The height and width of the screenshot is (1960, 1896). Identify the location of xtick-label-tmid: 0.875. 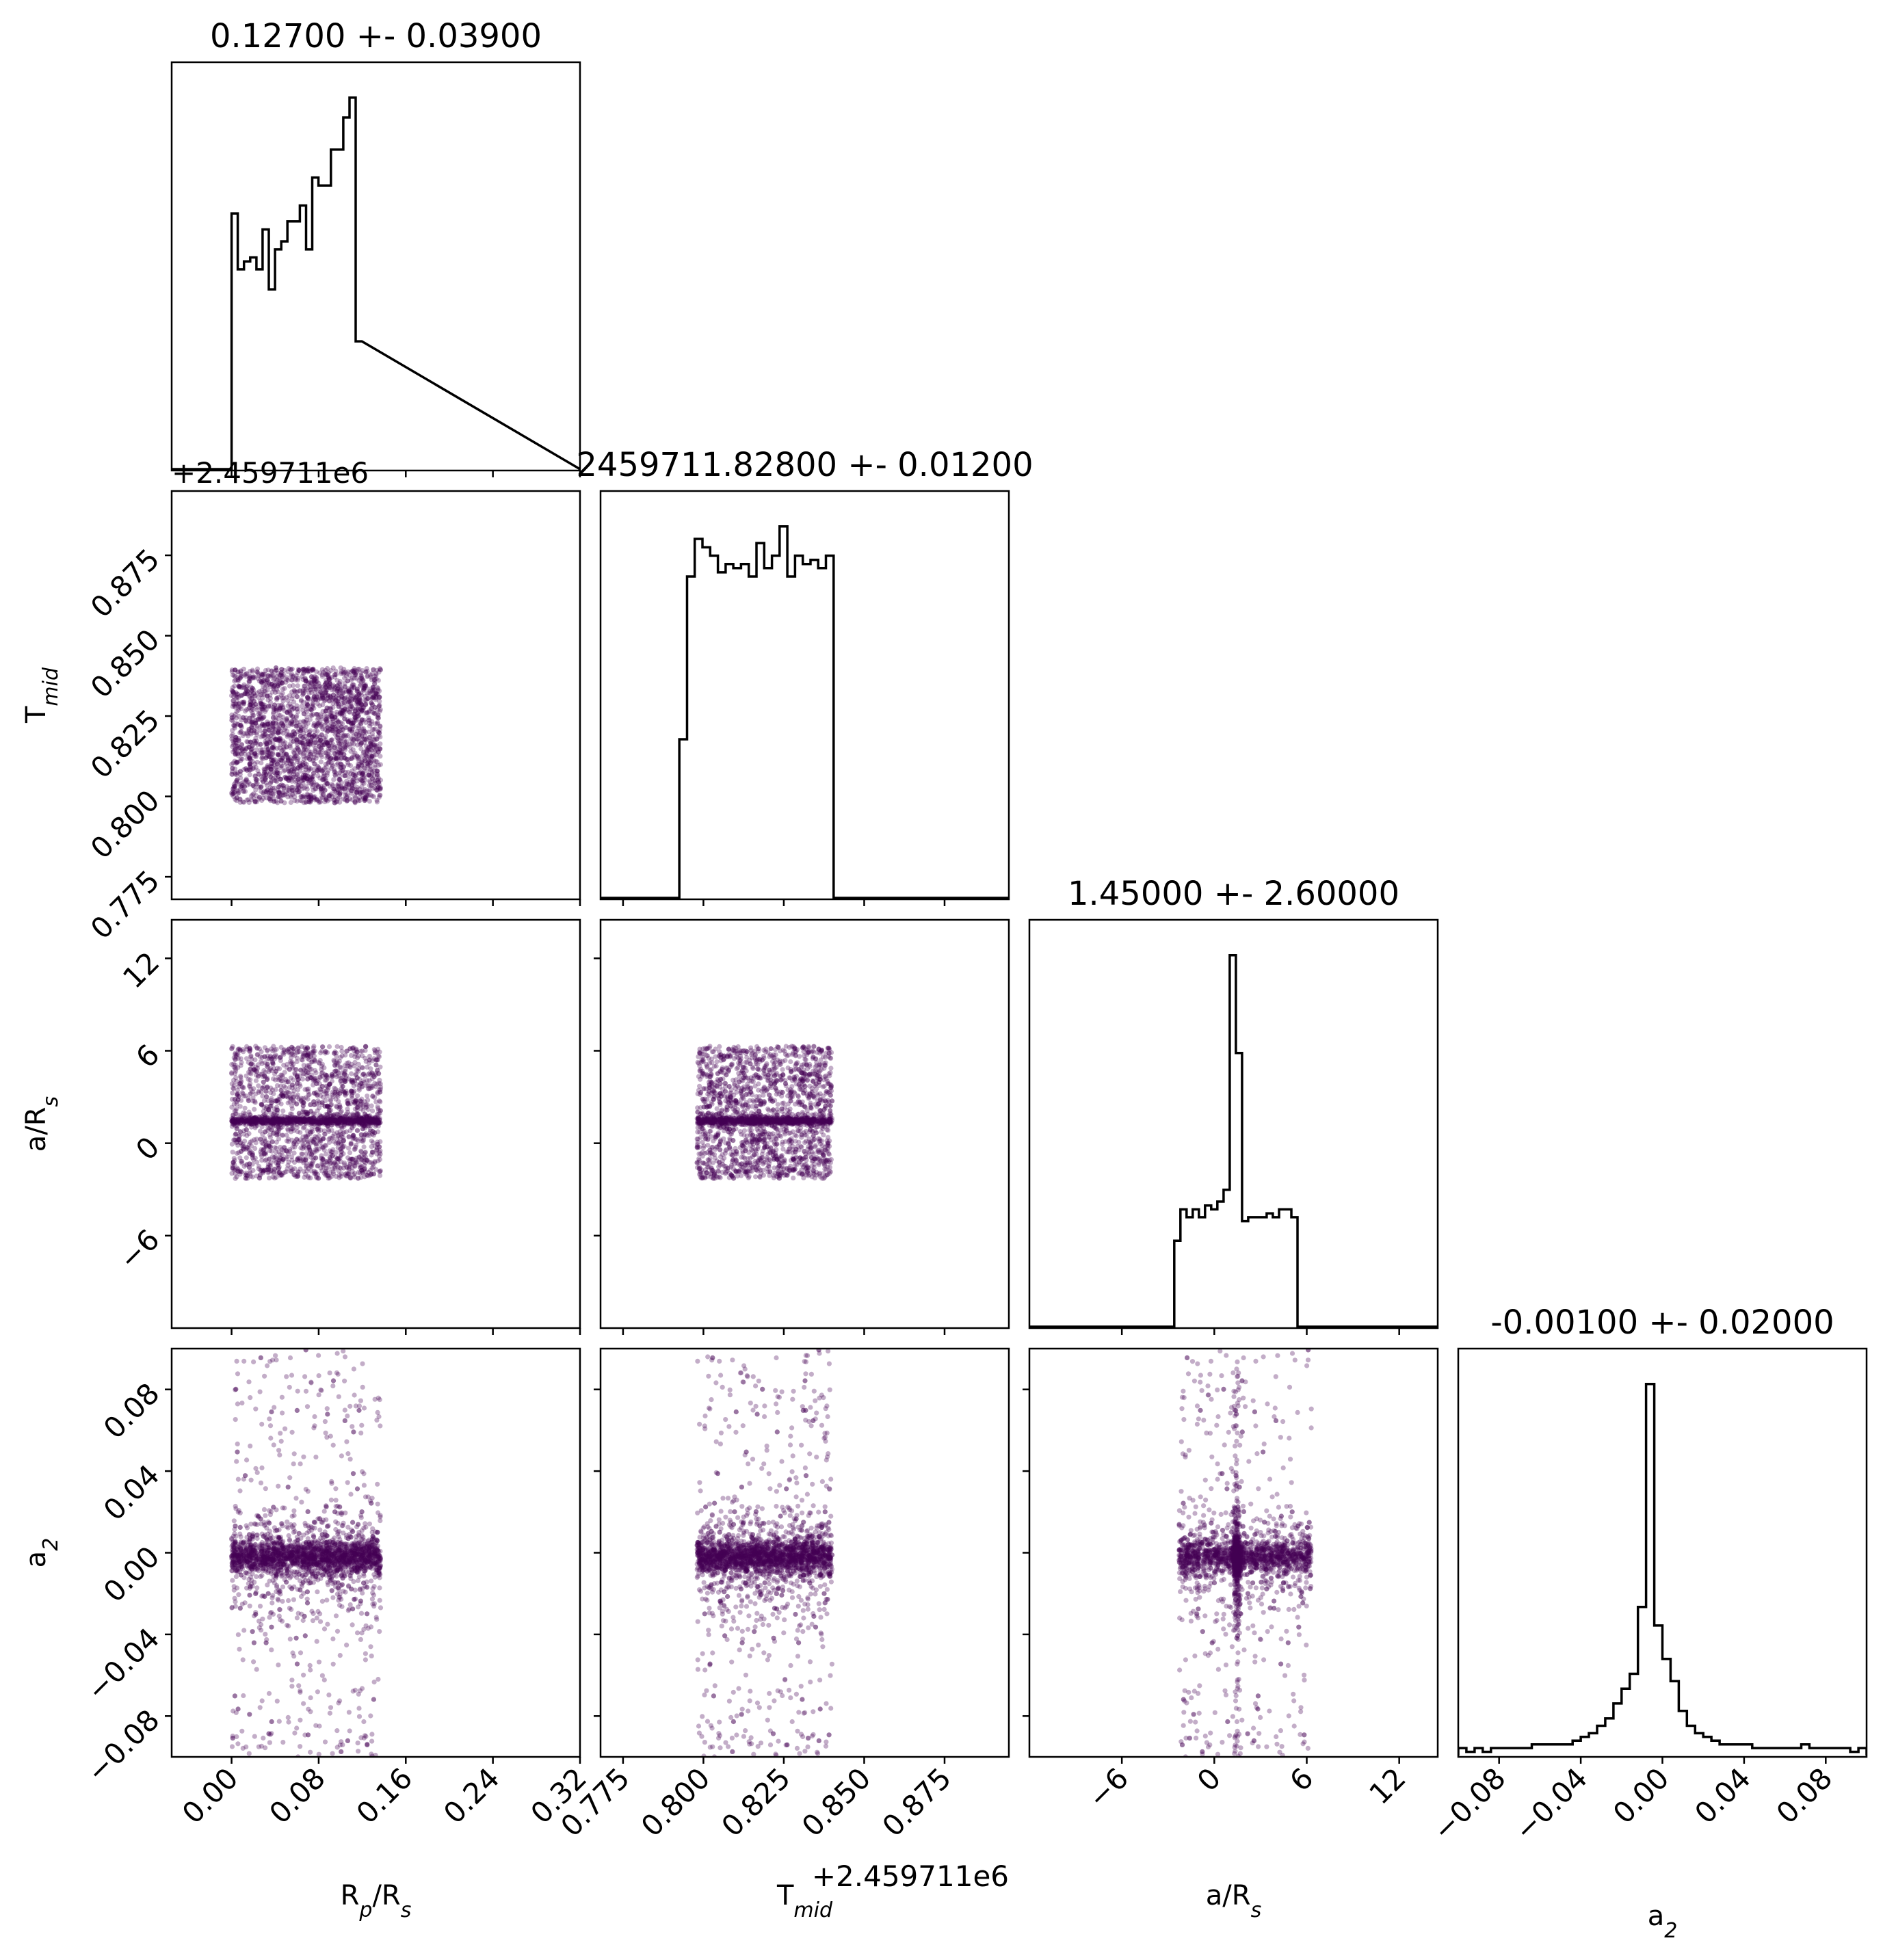
(917, 1802).